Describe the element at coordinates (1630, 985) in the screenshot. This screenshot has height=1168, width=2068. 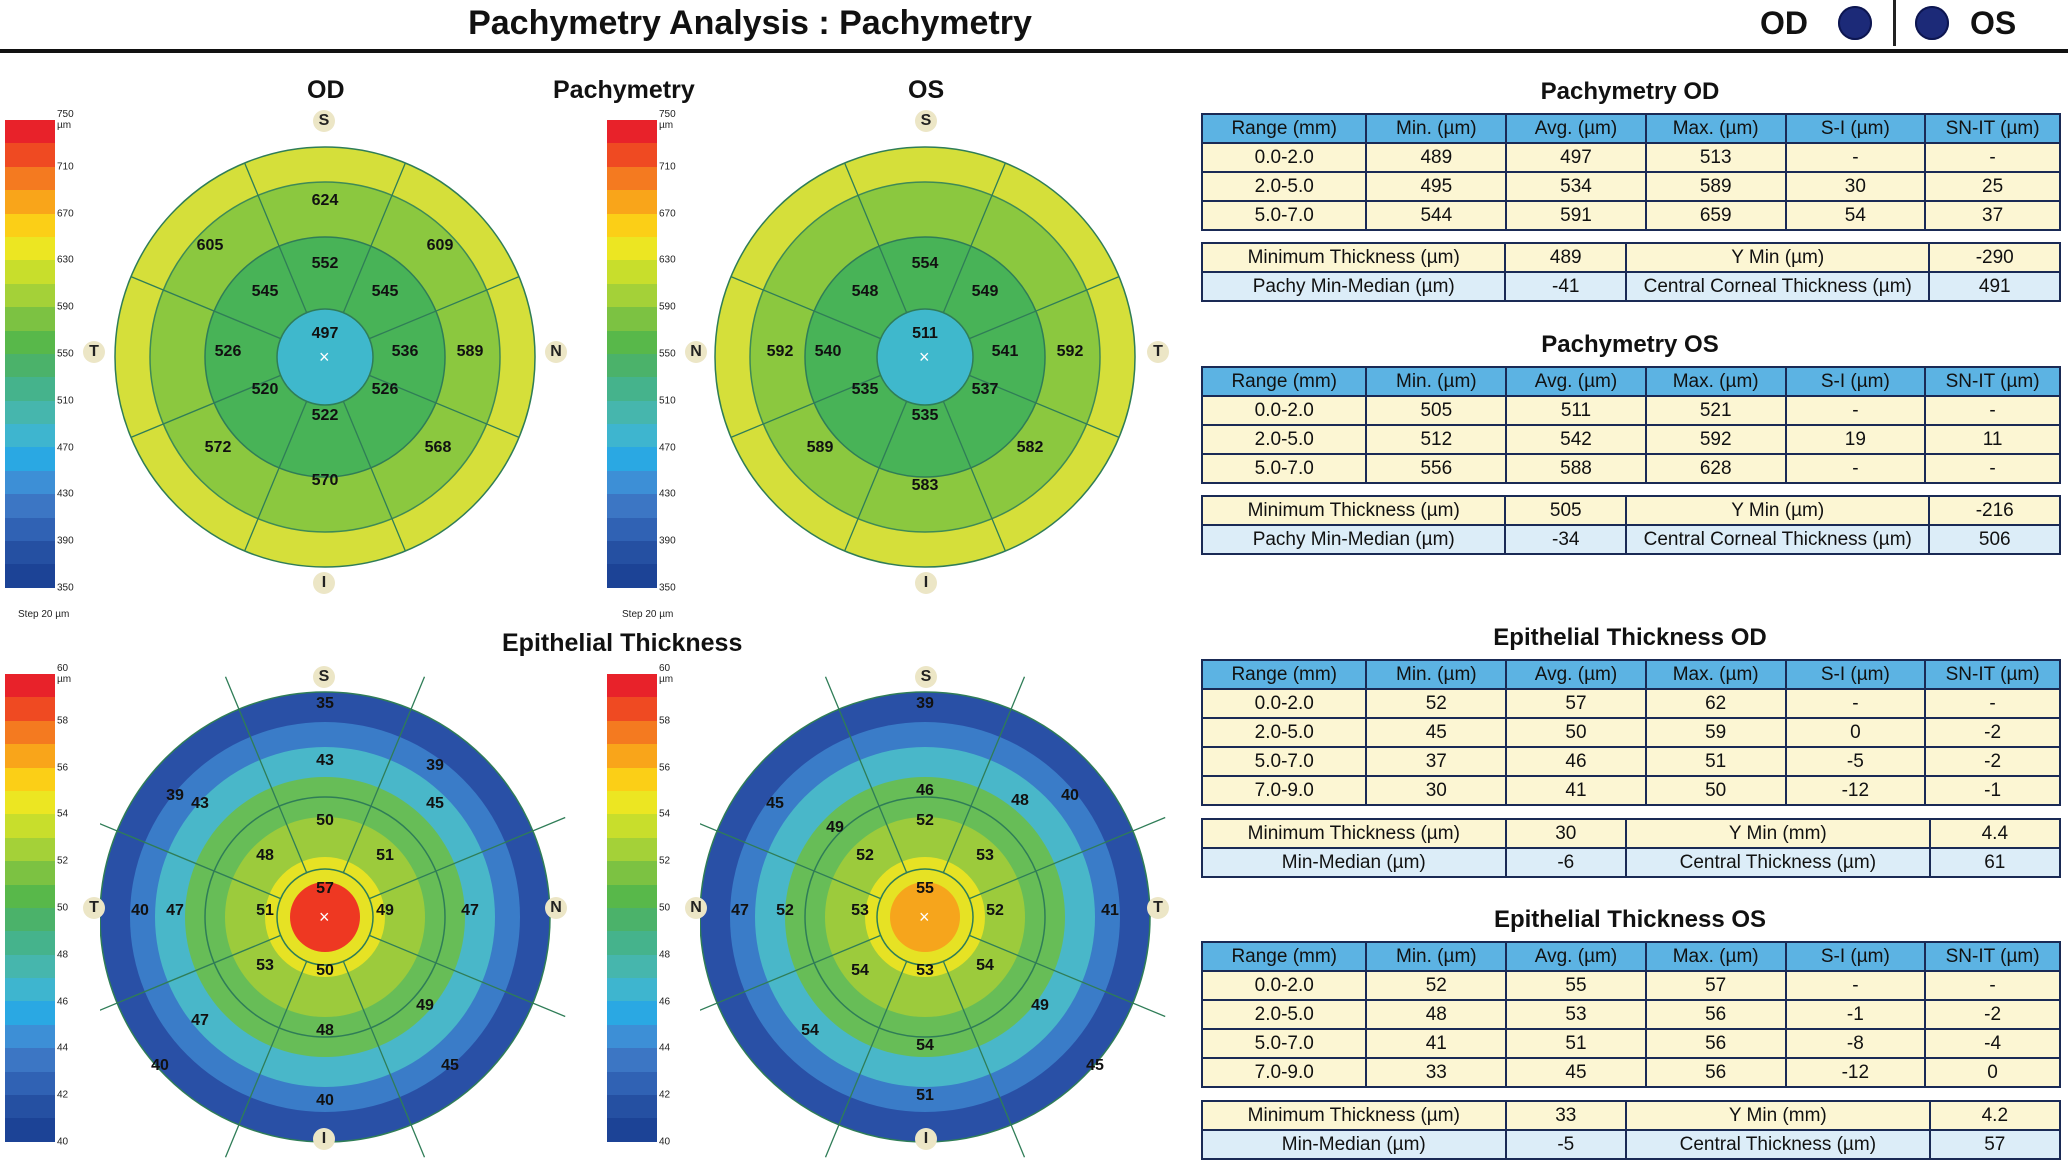
I see `table-row: 0.0-2.0 52 55 57- -` at that location.